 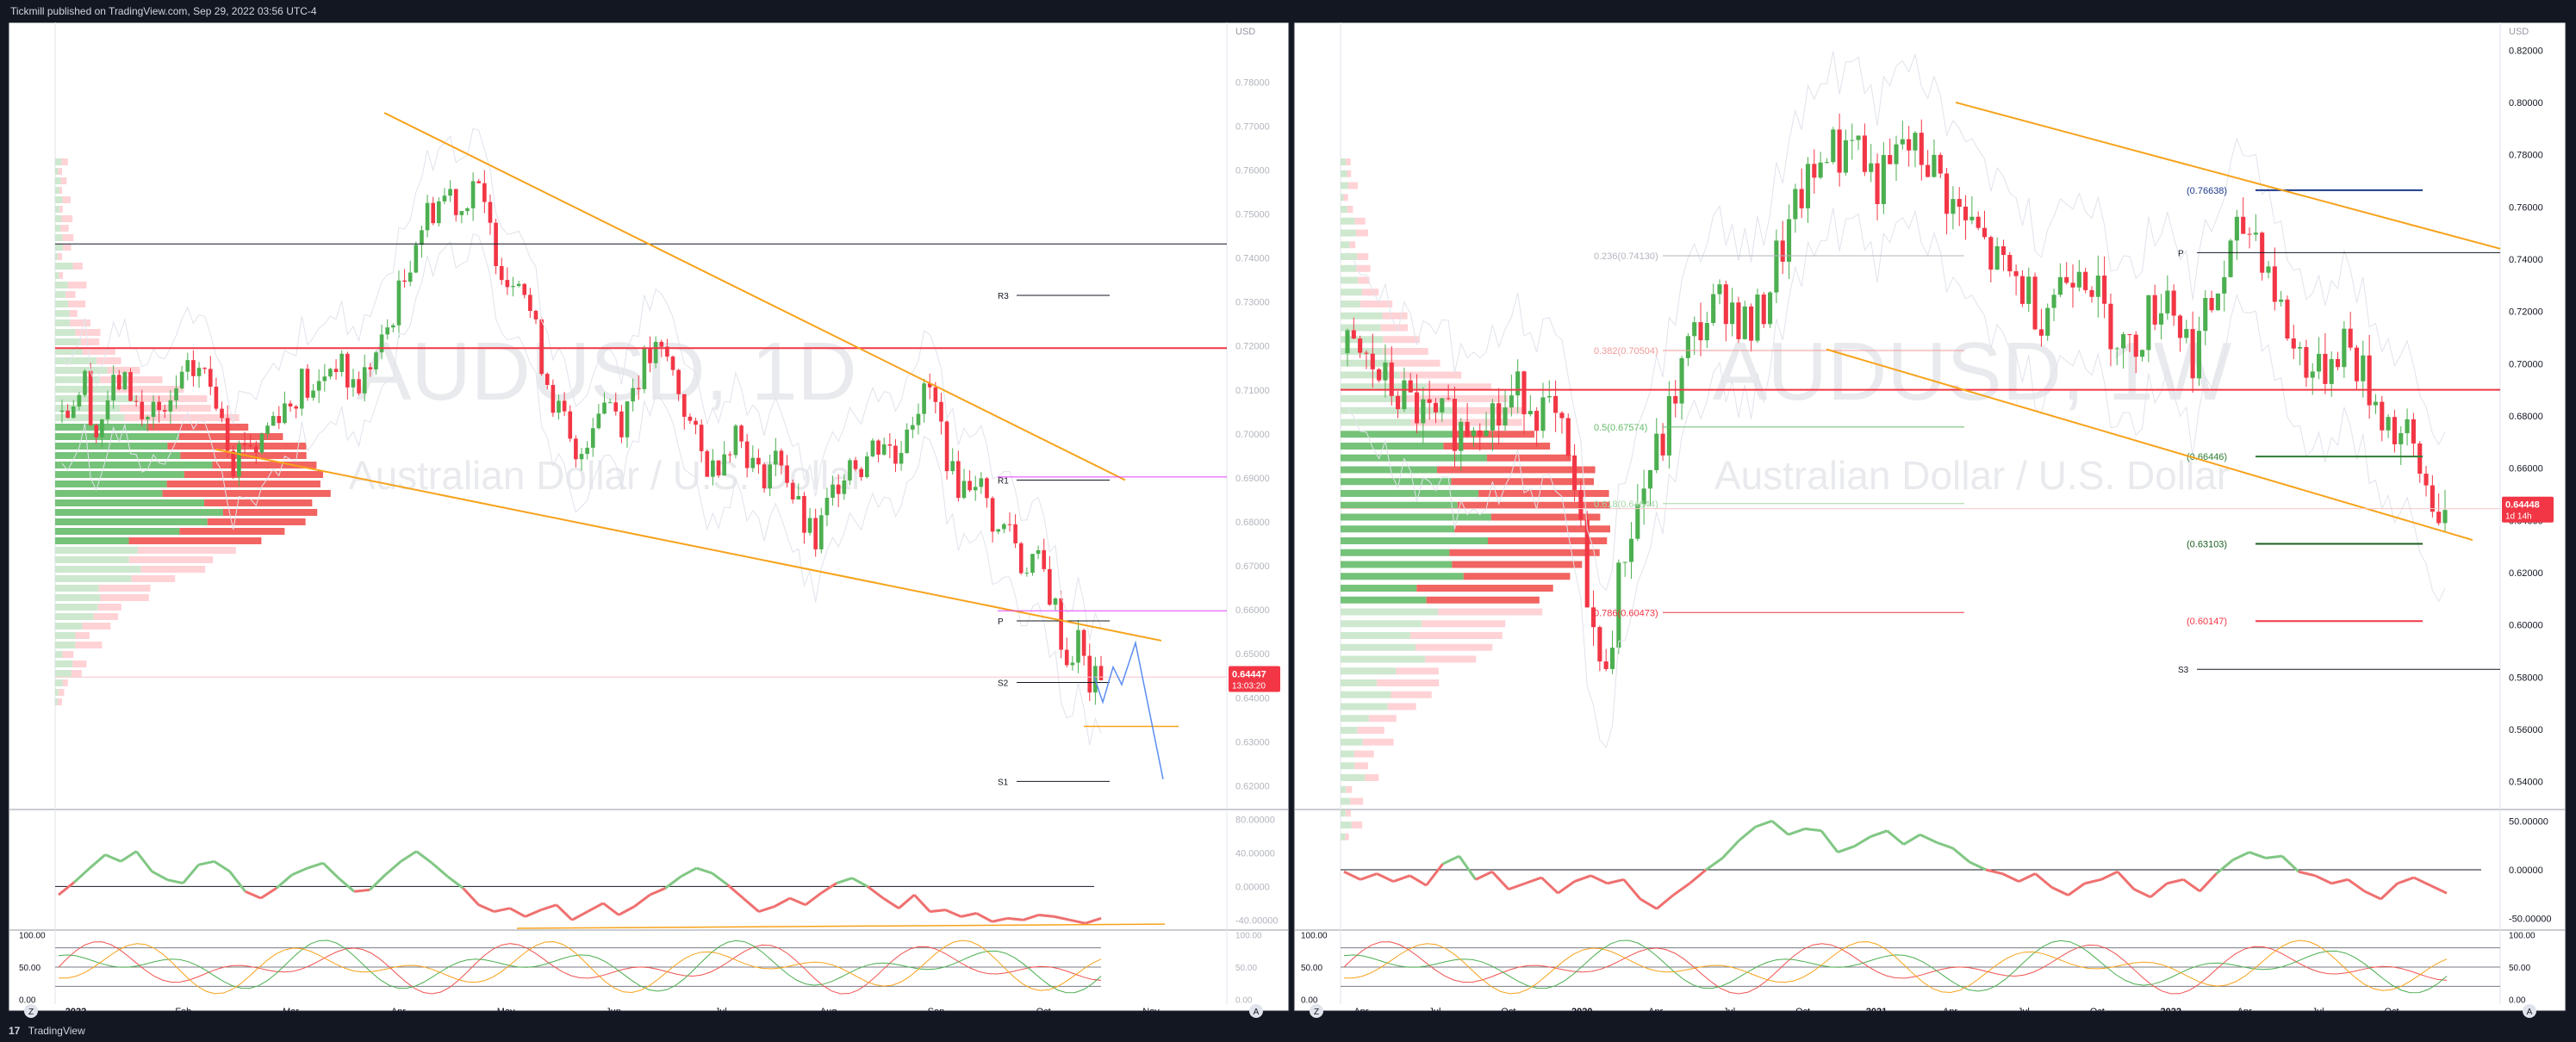 What do you see at coordinates (1256, 1011) in the screenshot?
I see `auto-scale-button` at bounding box center [1256, 1011].